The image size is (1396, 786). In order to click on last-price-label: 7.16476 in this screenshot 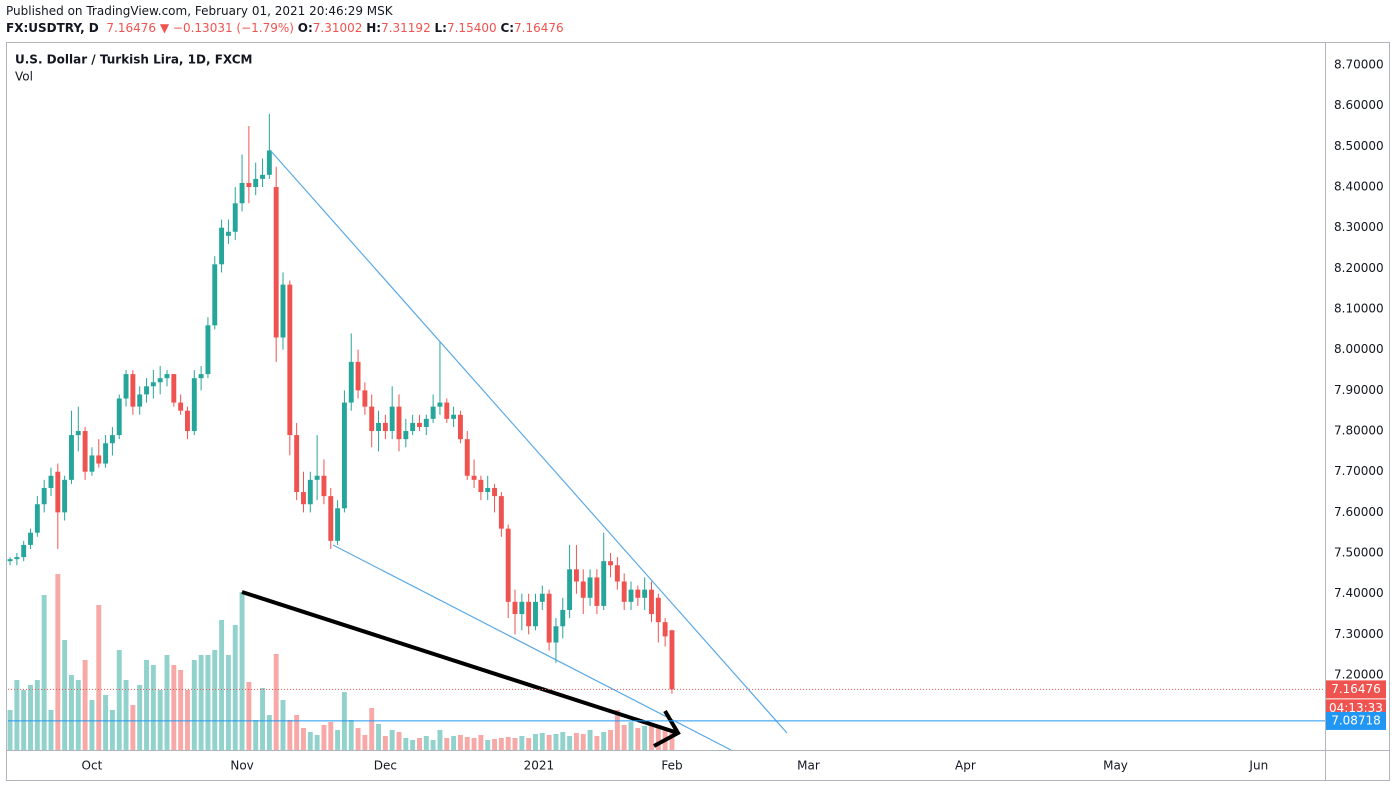, I will do `click(1356, 689)`.